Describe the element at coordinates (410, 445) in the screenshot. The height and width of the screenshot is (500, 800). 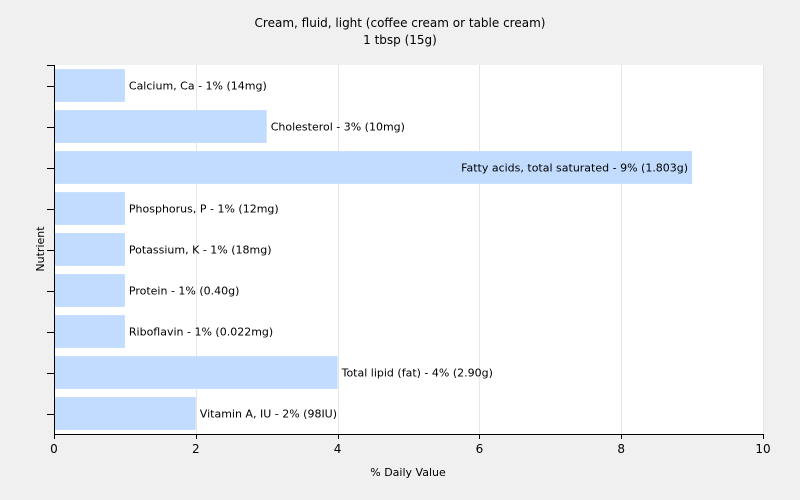
I see `x-ticks: 0 2 4 6 8 10` at that location.